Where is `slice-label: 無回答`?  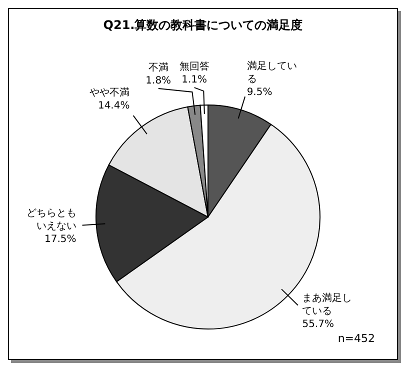
slice-label: 無回答 is located at coordinates (194, 66).